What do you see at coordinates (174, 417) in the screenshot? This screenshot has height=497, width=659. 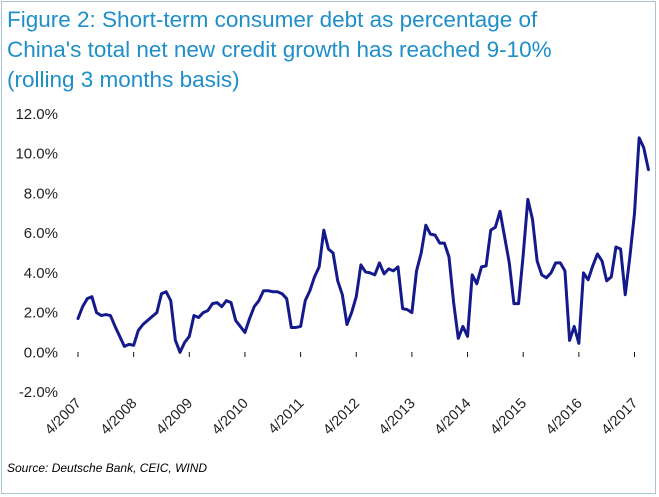 I see `x-tick-label: 4/2009` at bounding box center [174, 417].